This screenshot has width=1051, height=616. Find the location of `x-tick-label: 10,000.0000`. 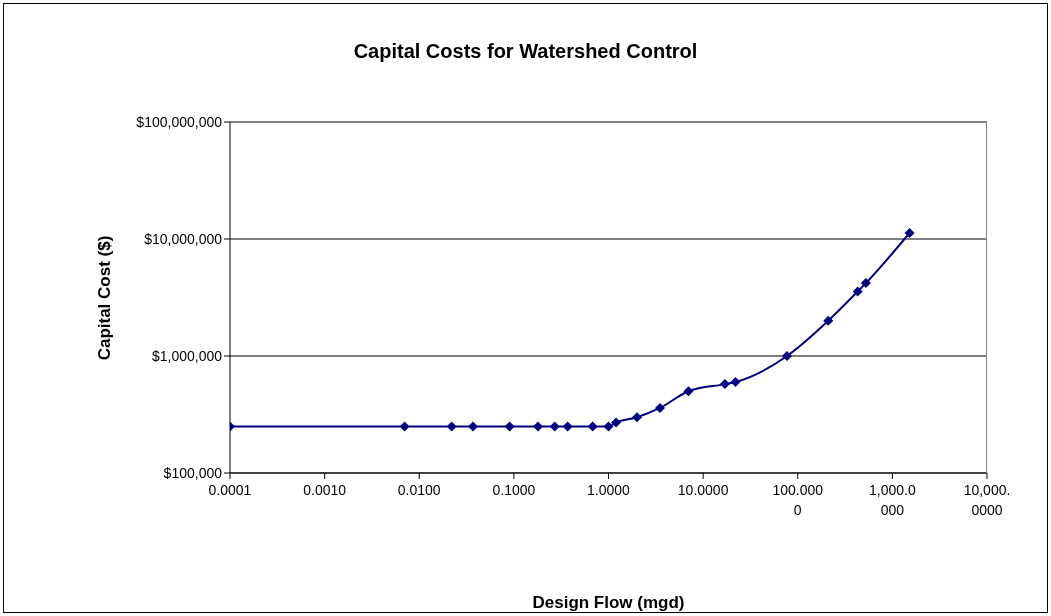

x-tick-label: 10,000.0000 is located at coordinates (987, 500).